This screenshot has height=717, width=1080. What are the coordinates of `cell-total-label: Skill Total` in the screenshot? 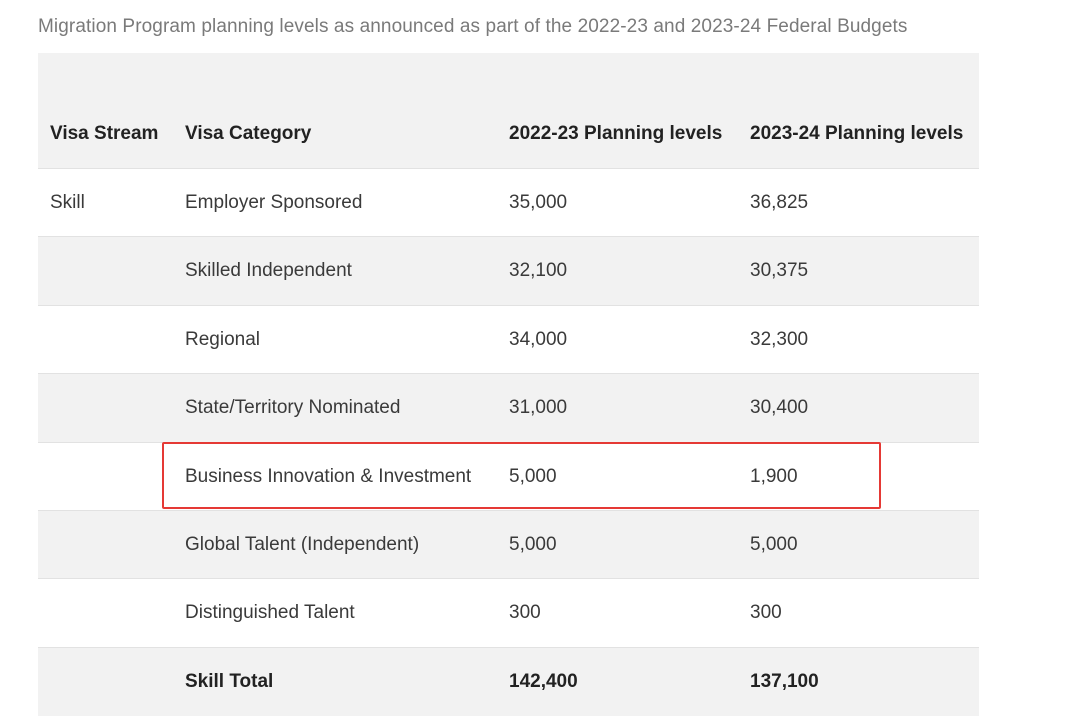 It's located at (229, 681).